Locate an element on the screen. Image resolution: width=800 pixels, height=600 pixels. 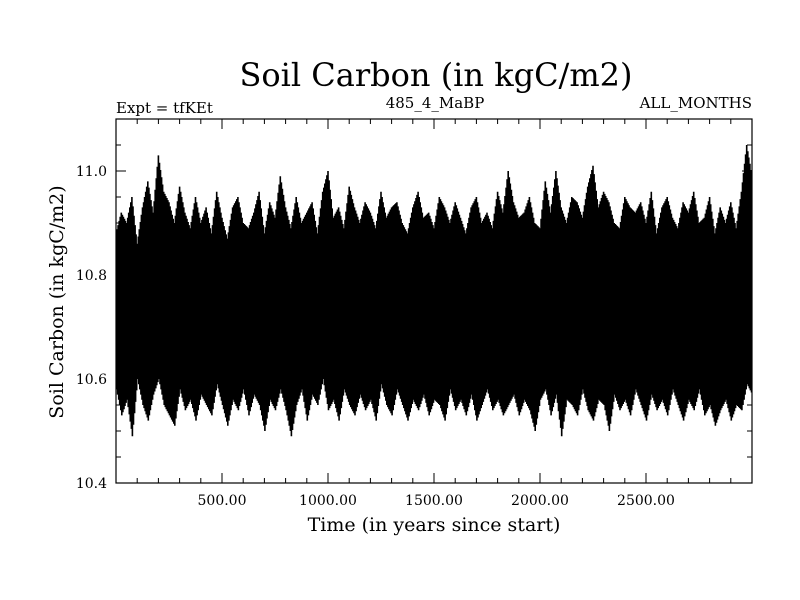
x-axis-label: Time (in years since start) is located at coordinates (434, 525).